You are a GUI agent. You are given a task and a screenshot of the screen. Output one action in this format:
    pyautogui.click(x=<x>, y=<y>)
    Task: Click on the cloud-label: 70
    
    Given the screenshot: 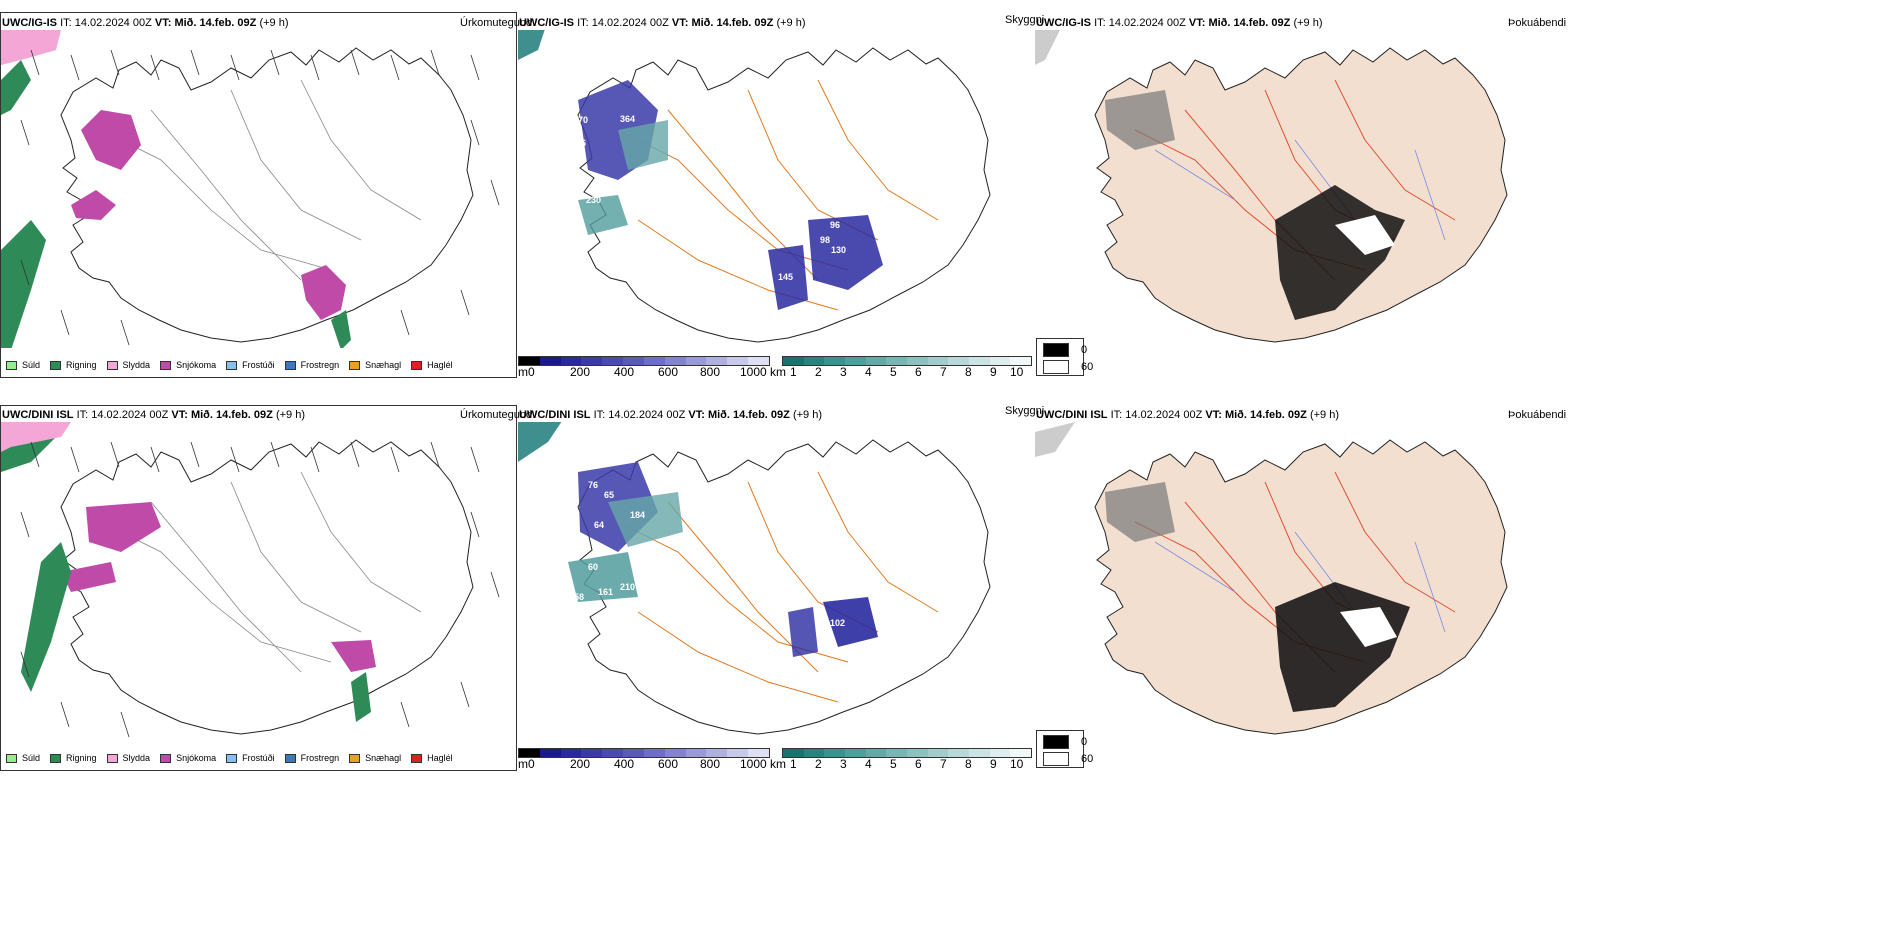 What is the action you would take?
    pyautogui.click(x=583, y=120)
    